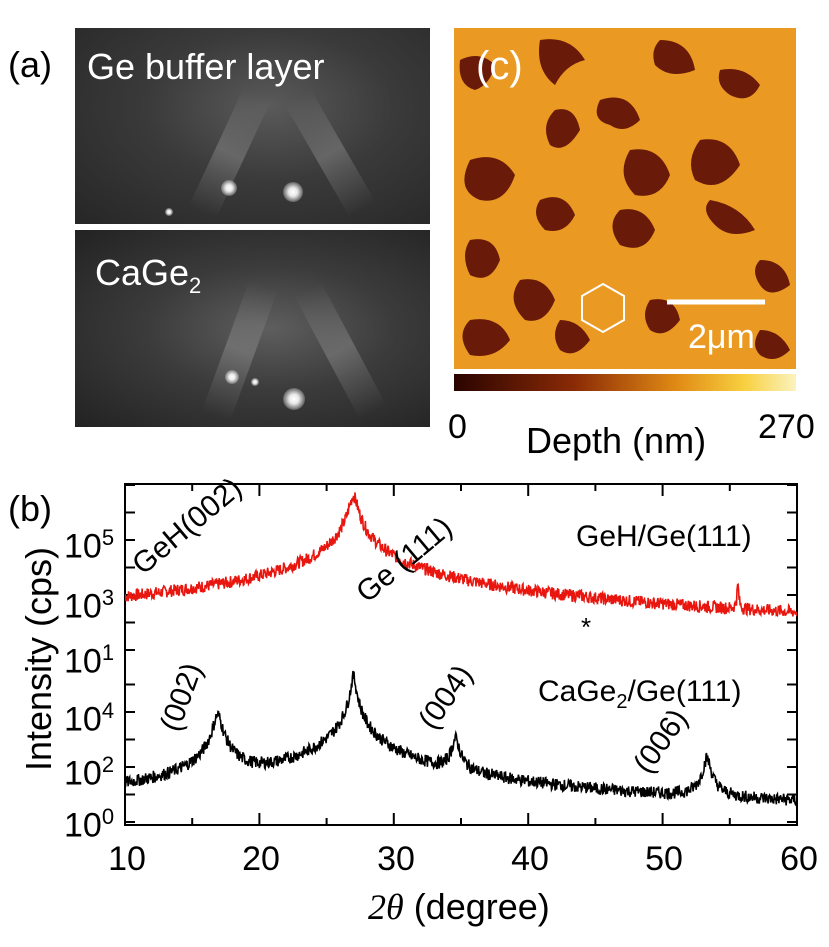  What do you see at coordinates (206, 66) in the screenshot?
I see `rheed-top-caption: Ge buffer layer` at bounding box center [206, 66].